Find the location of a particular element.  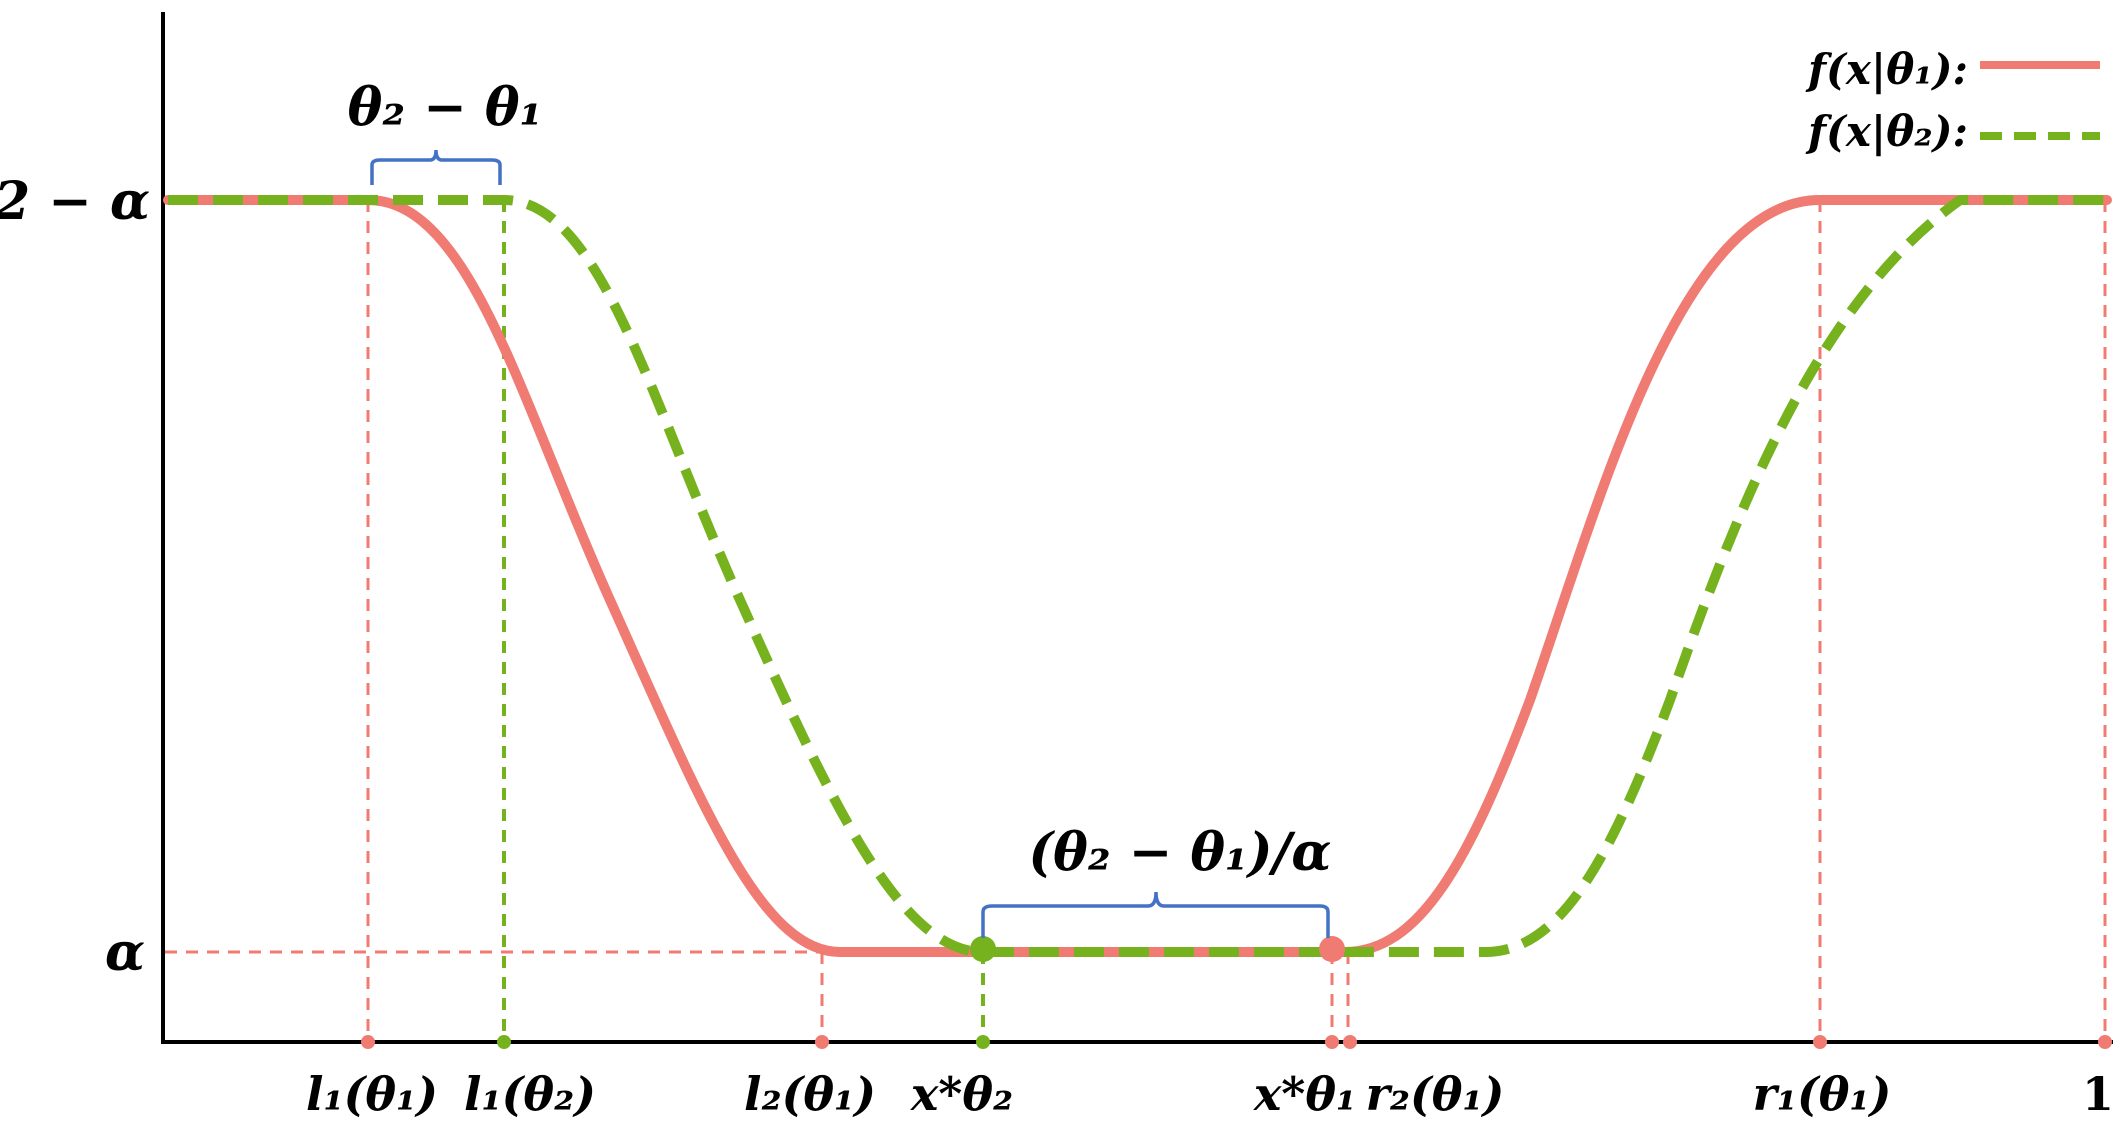

axis-dots is located at coordinates (1236, 1042).